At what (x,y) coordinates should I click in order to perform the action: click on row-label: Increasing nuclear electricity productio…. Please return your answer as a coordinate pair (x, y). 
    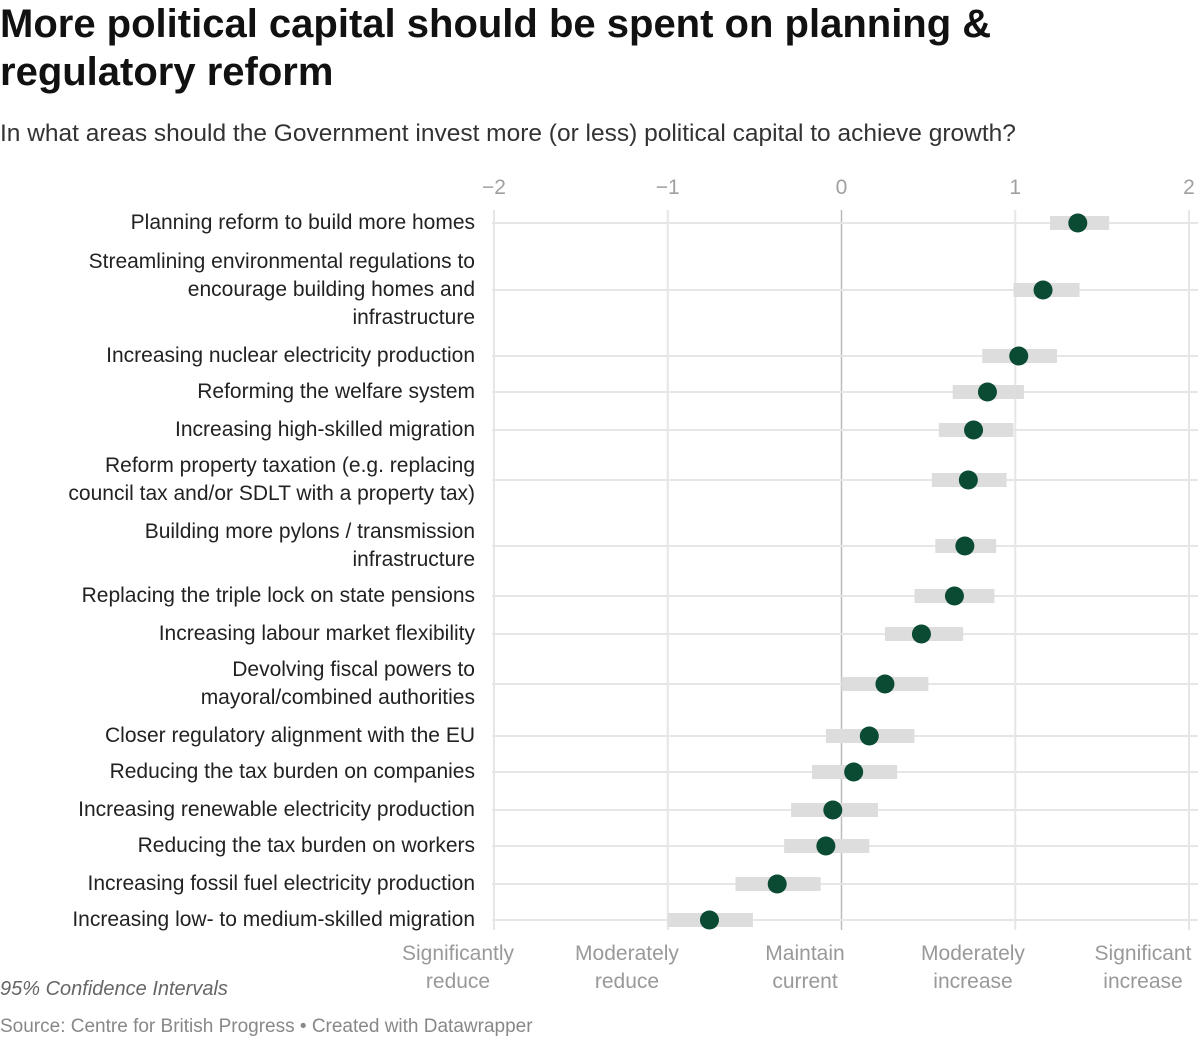
    Looking at the image, I should click on (290, 355).